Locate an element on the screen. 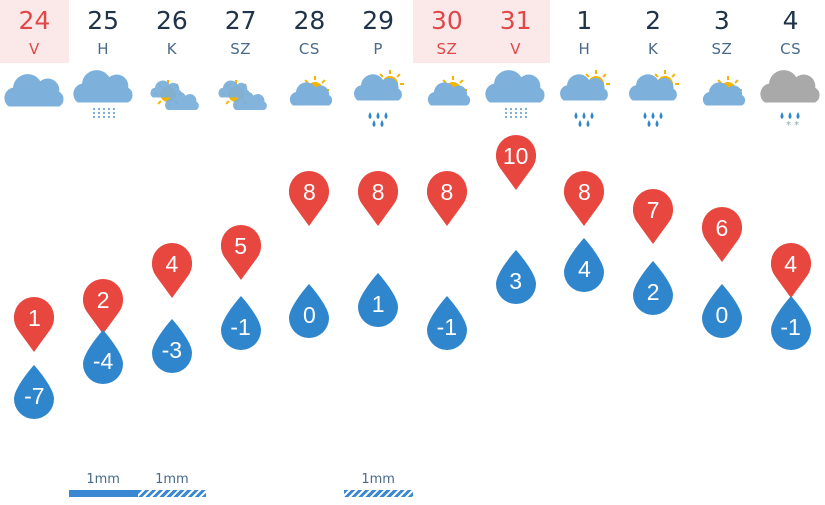 The height and width of the screenshot is (505, 825). day-column: 28 CS 8 0 is located at coordinates (310, 252).